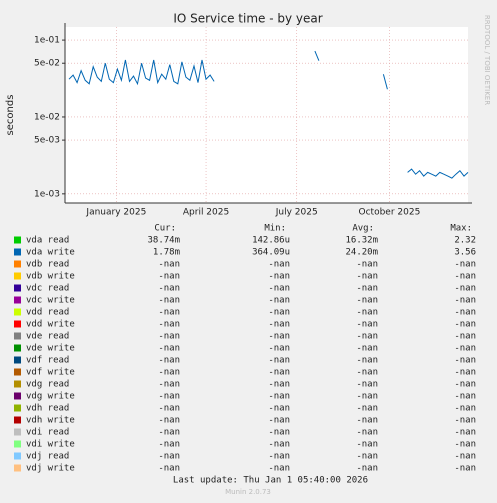  Describe the element at coordinates (47, 141) in the screenshot. I see `y-tick-label: 5e-03` at that location.